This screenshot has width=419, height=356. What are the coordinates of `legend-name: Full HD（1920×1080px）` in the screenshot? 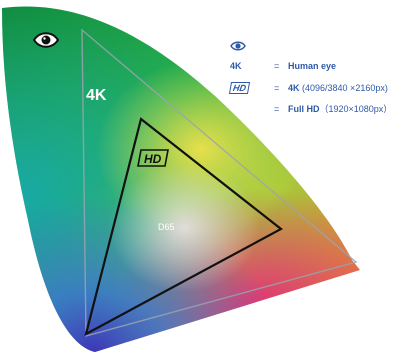 It's located at (340, 109).